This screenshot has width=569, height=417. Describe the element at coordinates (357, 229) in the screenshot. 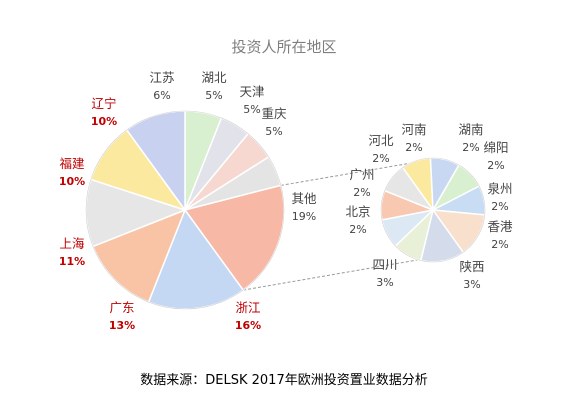

I see `secondary-label-pct-6: 2%` at that location.